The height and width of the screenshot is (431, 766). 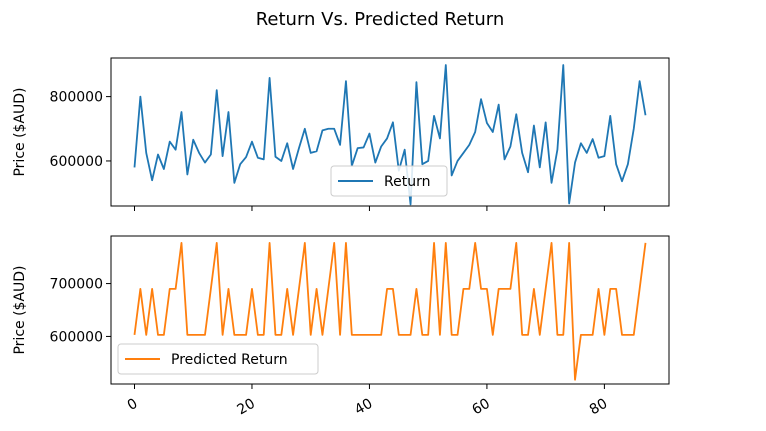 What do you see at coordinates (229, 360) in the screenshot?
I see `predicted-legend-label: Predicted Return` at bounding box center [229, 360].